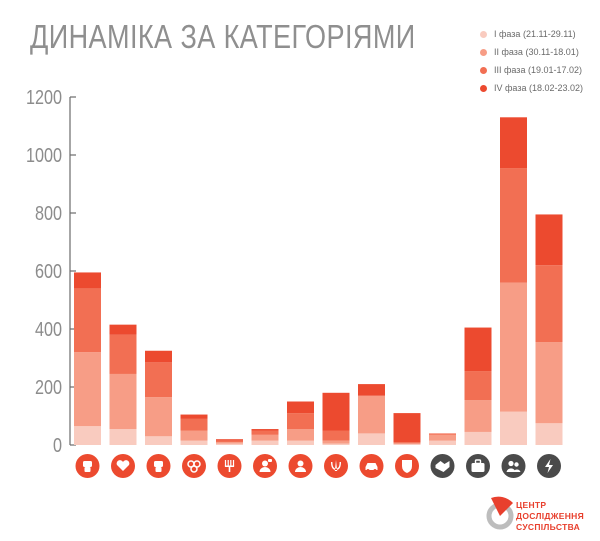  I want to click on fork-icon, so click(229, 466).